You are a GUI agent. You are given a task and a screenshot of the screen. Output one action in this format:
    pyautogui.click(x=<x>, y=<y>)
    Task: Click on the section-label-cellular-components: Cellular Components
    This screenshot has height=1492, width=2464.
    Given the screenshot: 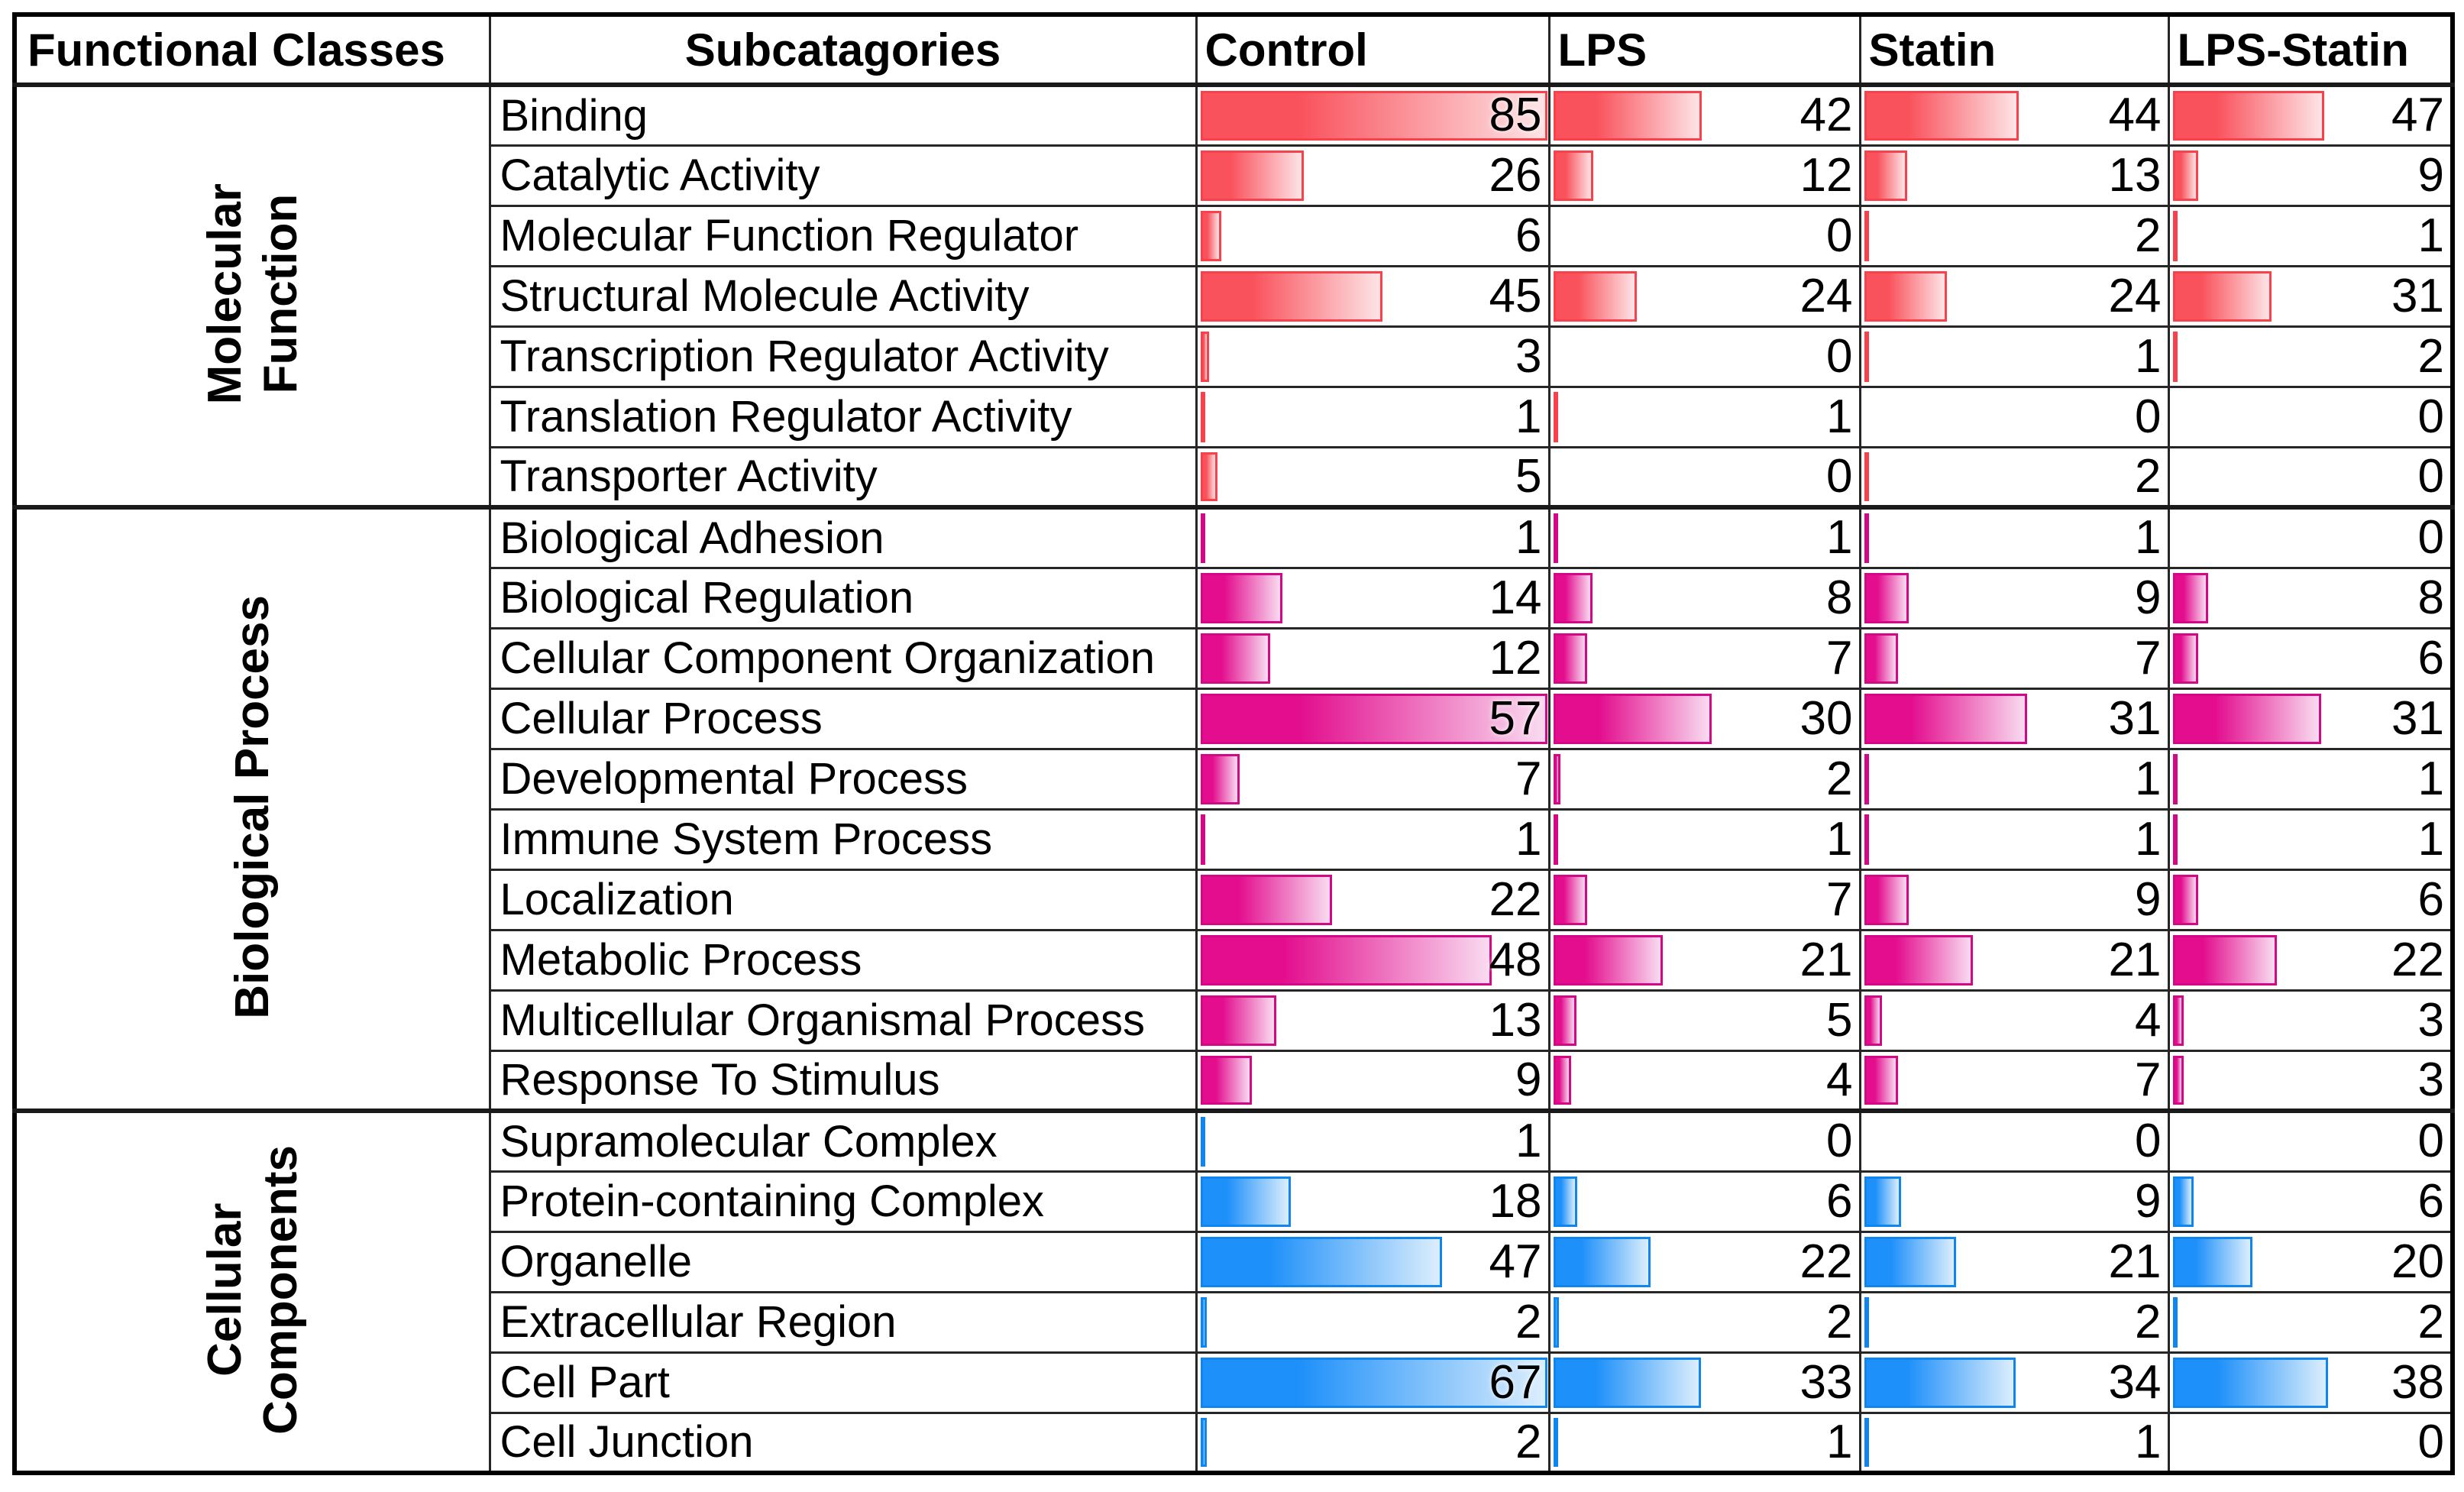 What is the action you would take?
    pyautogui.click(x=252, y=1291)
    